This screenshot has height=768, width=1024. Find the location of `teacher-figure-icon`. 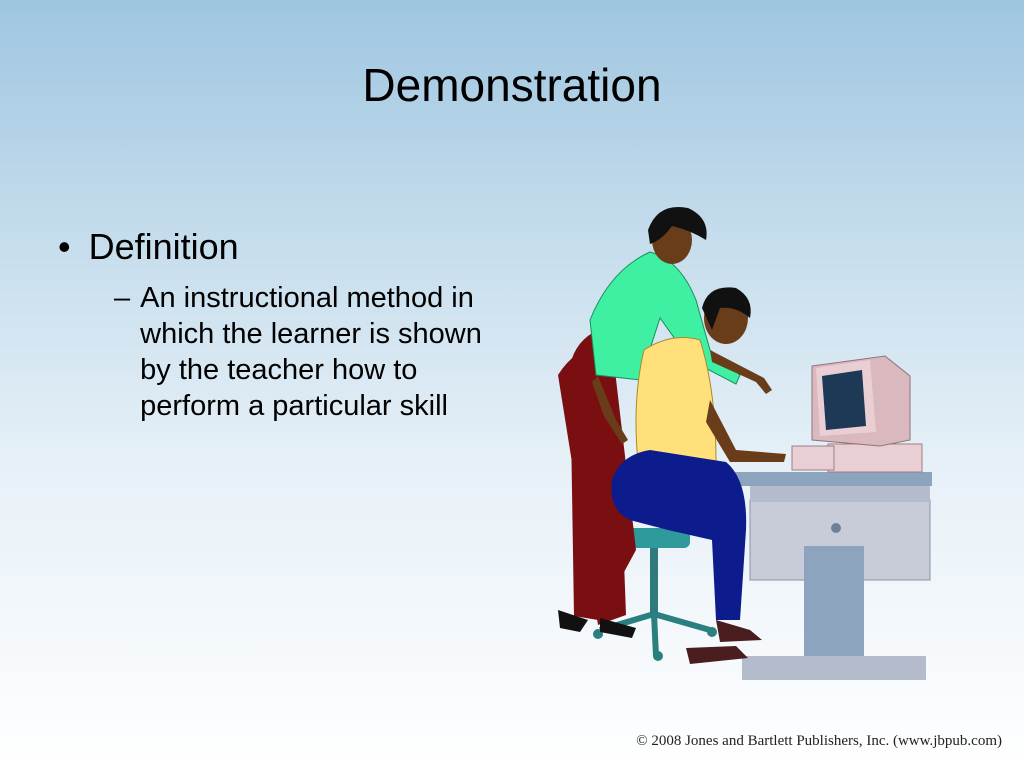

teacher-figure-icon is located at coordinates (665, 422).